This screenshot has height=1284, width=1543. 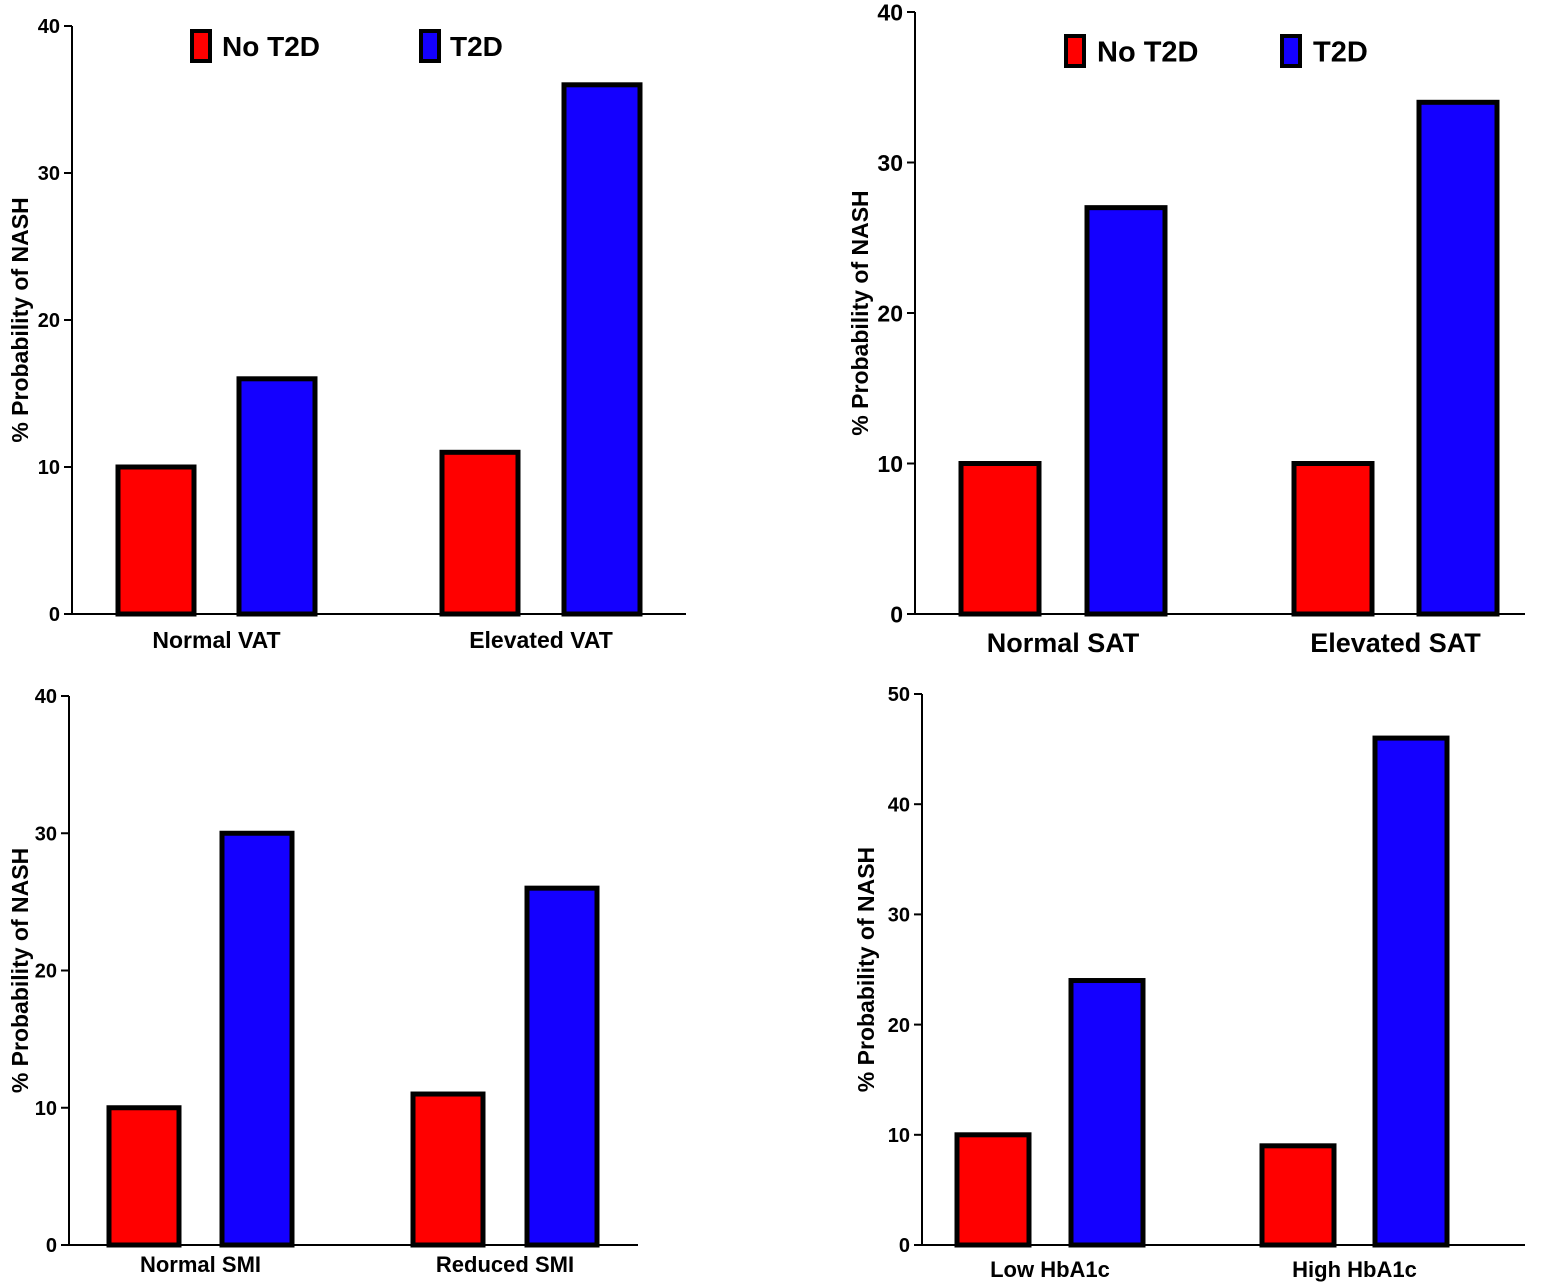 What do you see at coordinates (216, 640) in the screenshot?
I see `x-category-label: Normal VAT` at bounding box center [216, 640].